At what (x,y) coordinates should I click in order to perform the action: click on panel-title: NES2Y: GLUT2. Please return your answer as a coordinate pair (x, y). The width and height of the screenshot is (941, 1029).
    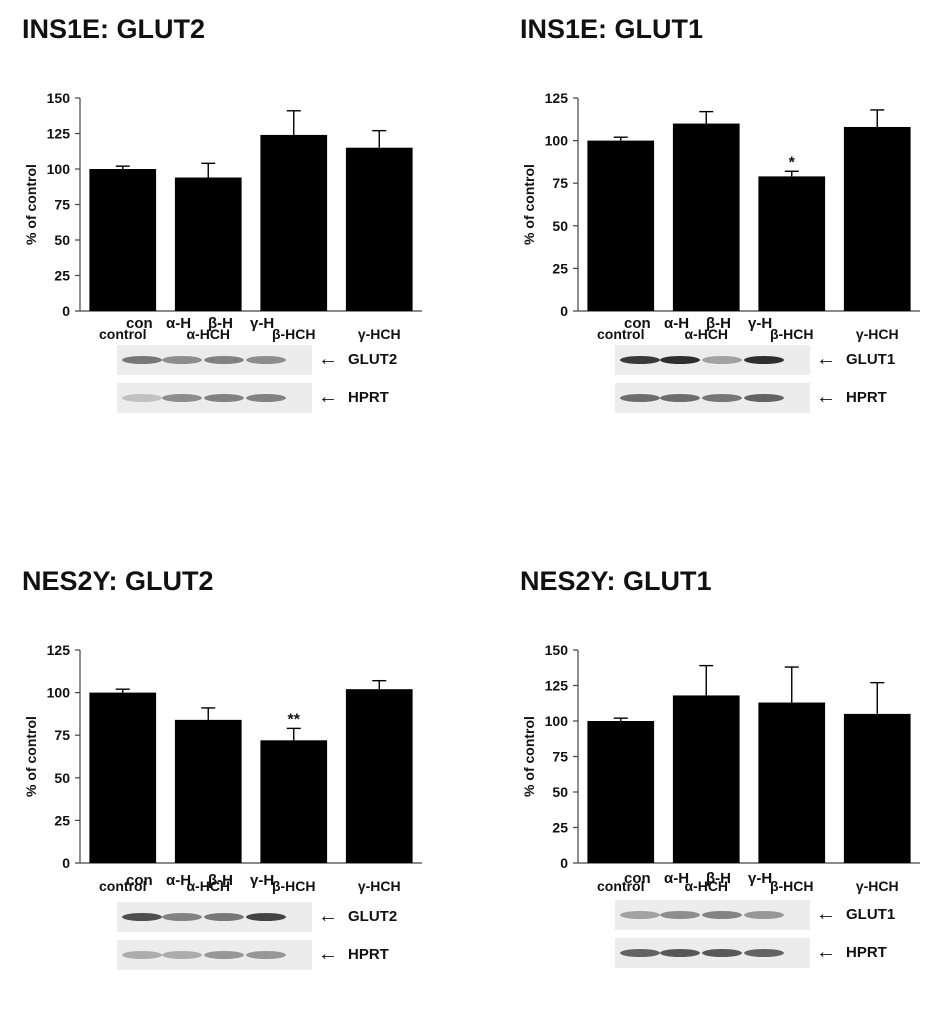
    Looking at the image, I should click on (118, 581).